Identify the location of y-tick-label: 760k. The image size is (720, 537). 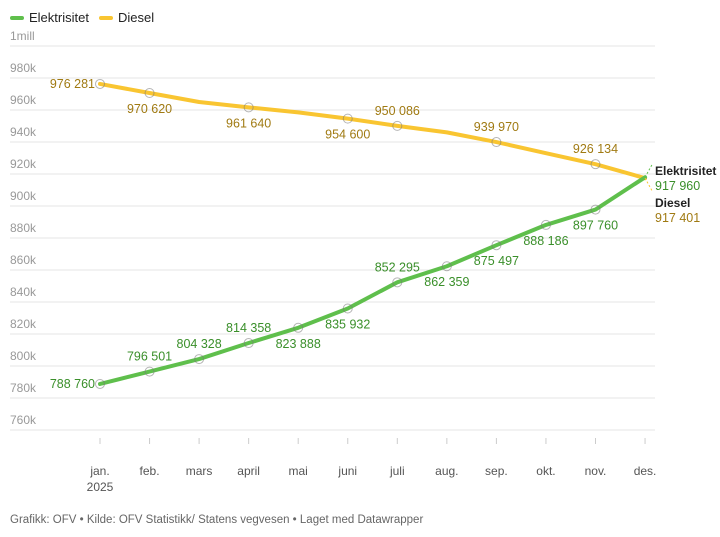
(23, 420).